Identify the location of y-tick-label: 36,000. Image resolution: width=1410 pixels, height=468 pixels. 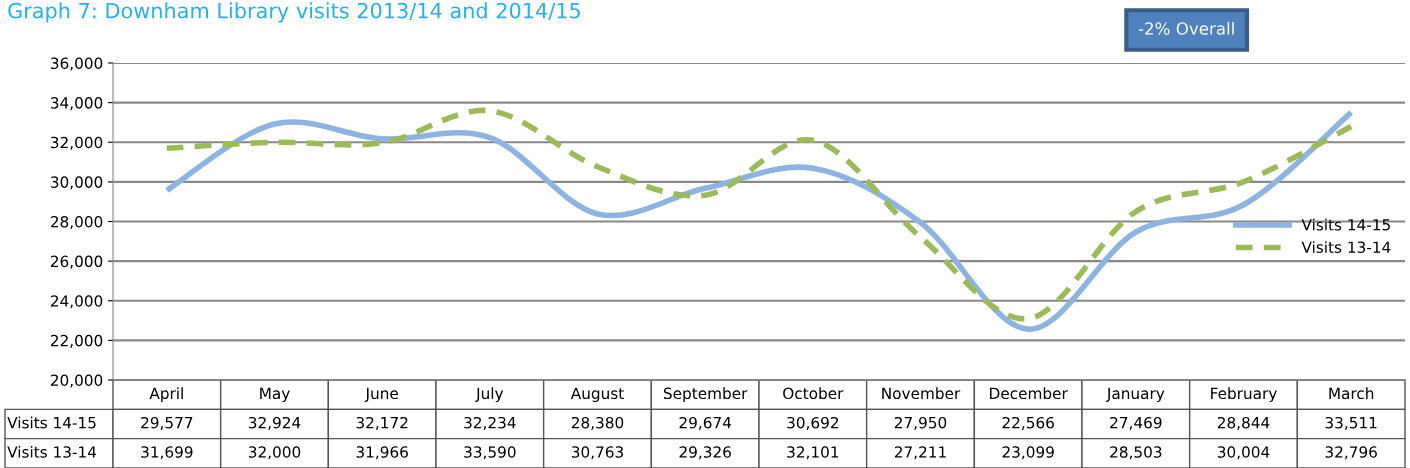
(76, 64).